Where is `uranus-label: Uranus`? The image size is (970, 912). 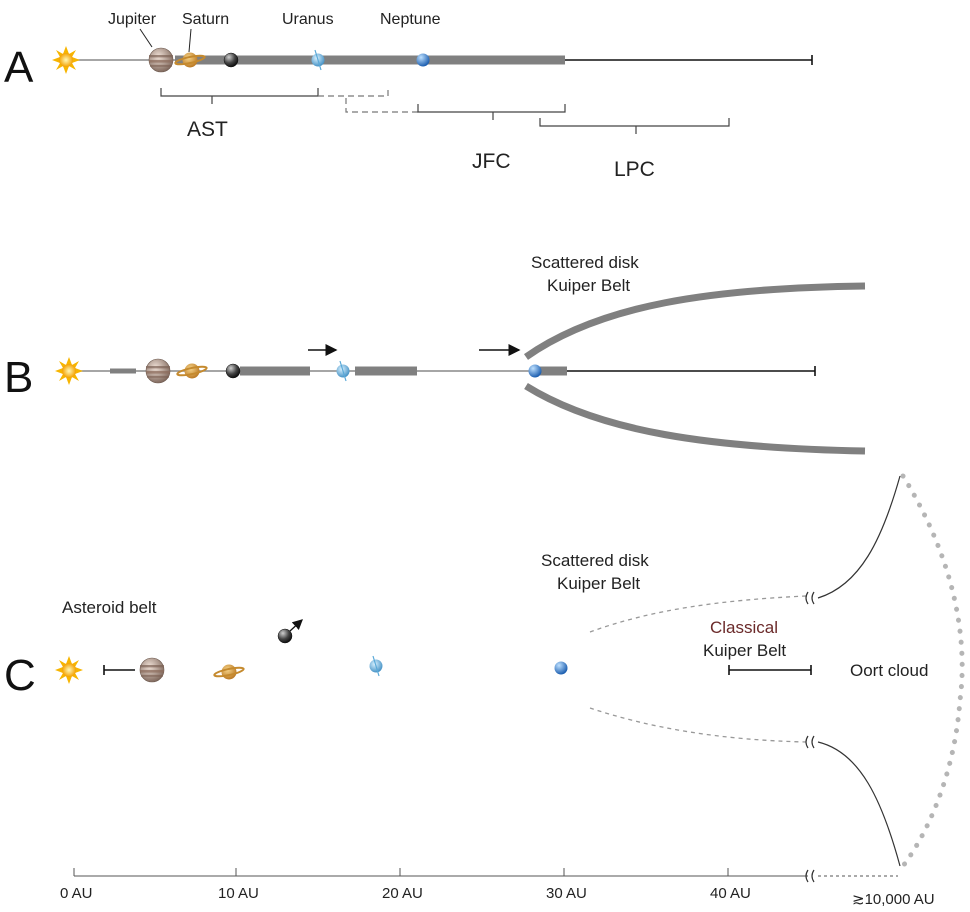
uranus-label: Uranus is located at coordinates (308, 19).